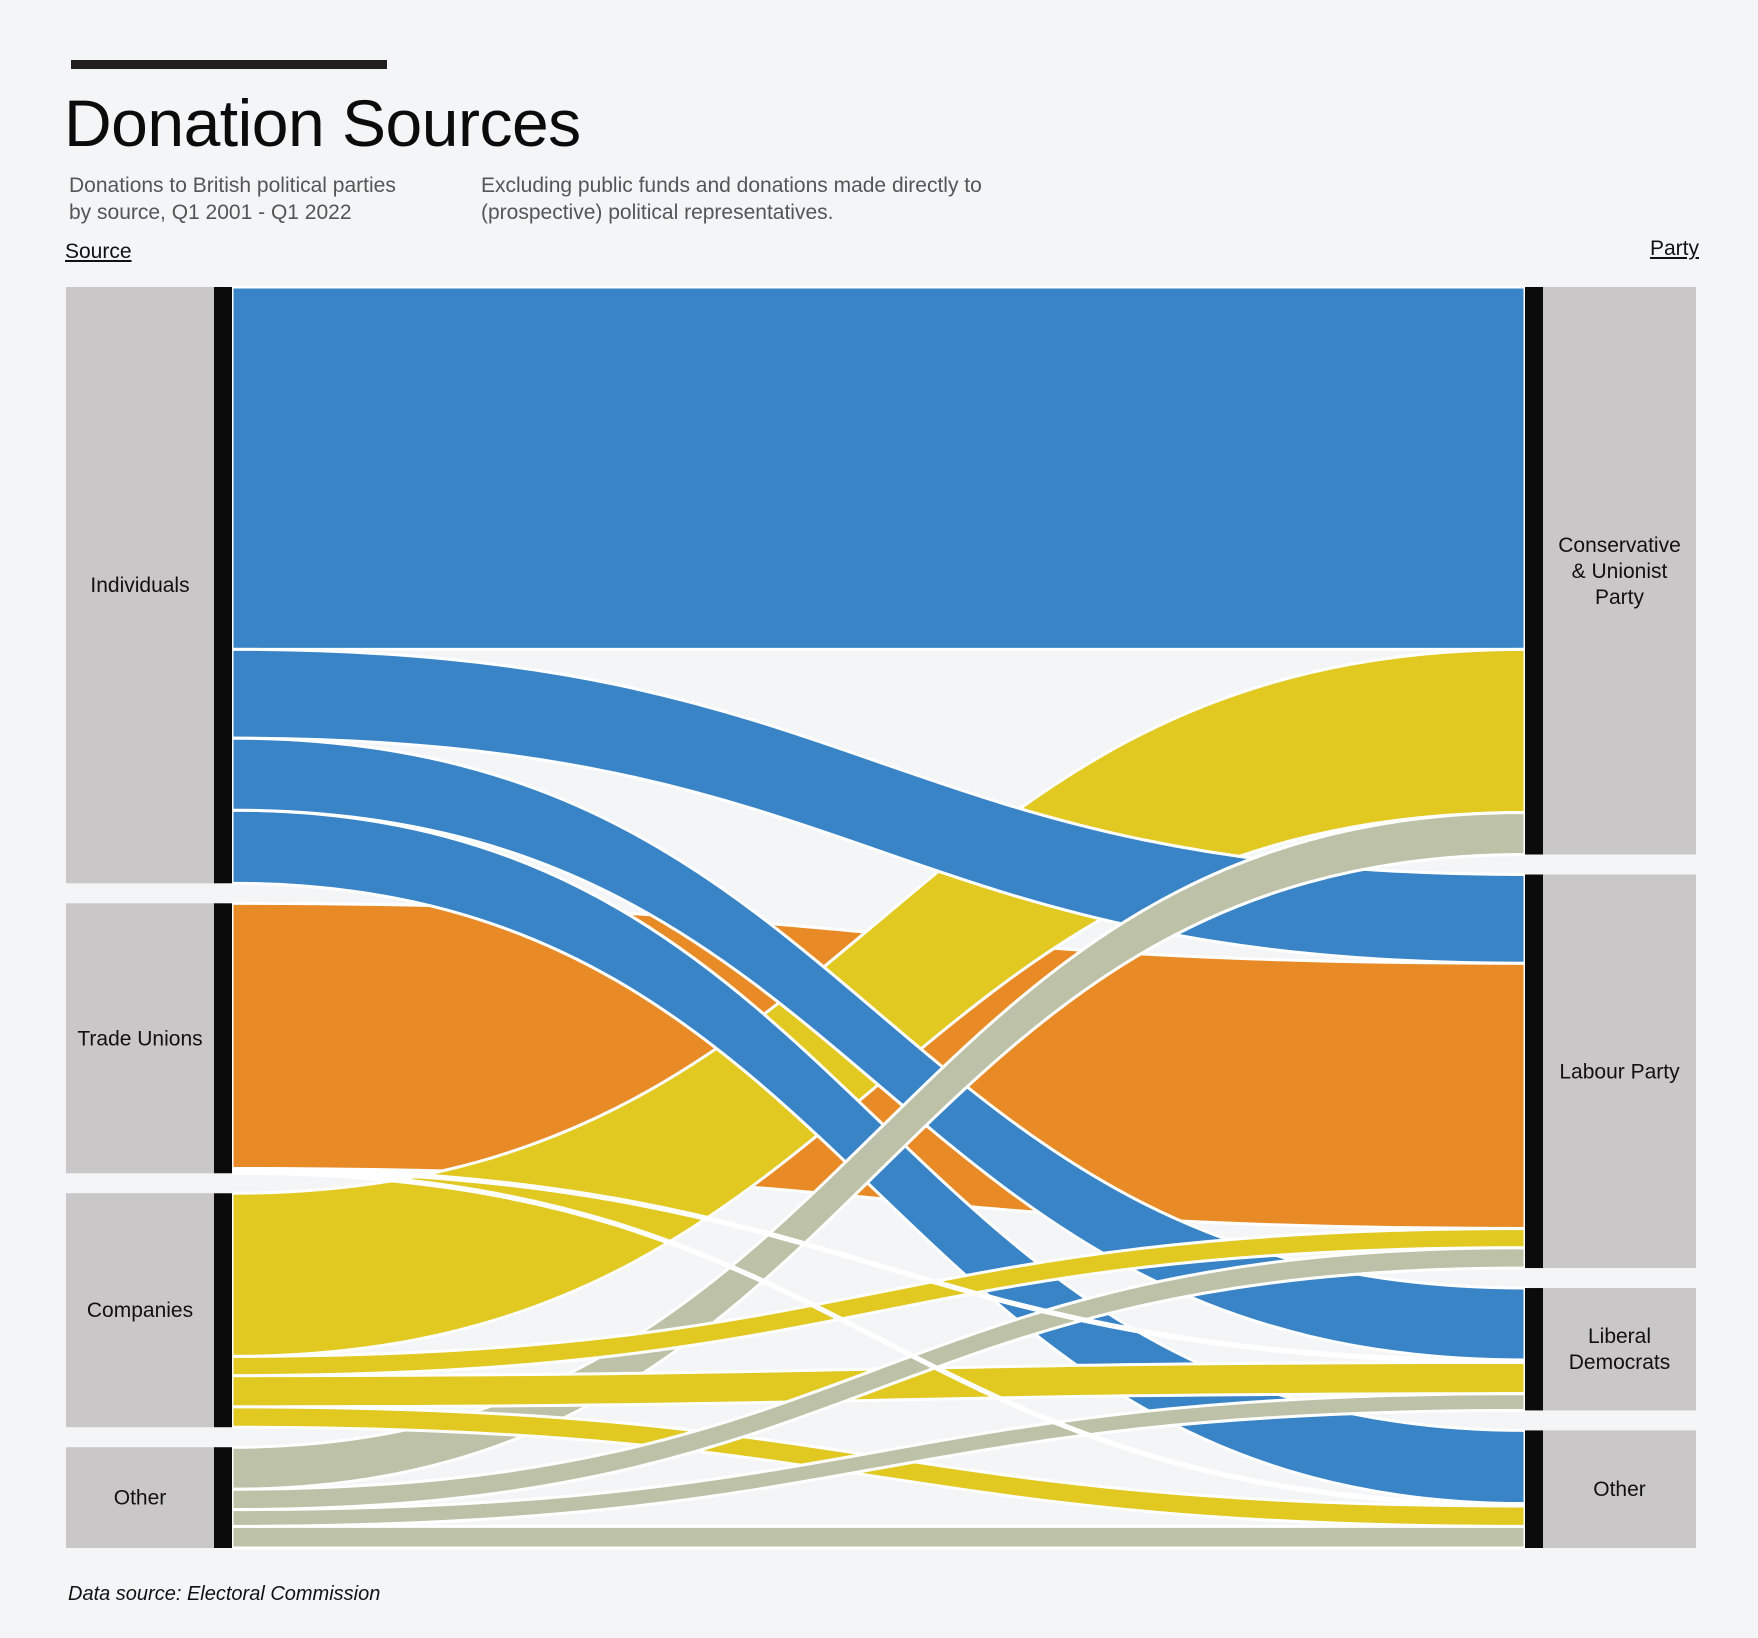 Image resolution: width=1758 pixels, height=1638 pixels. I want to click on party-conservative-unionist-party-bar, so click(1534, 571).